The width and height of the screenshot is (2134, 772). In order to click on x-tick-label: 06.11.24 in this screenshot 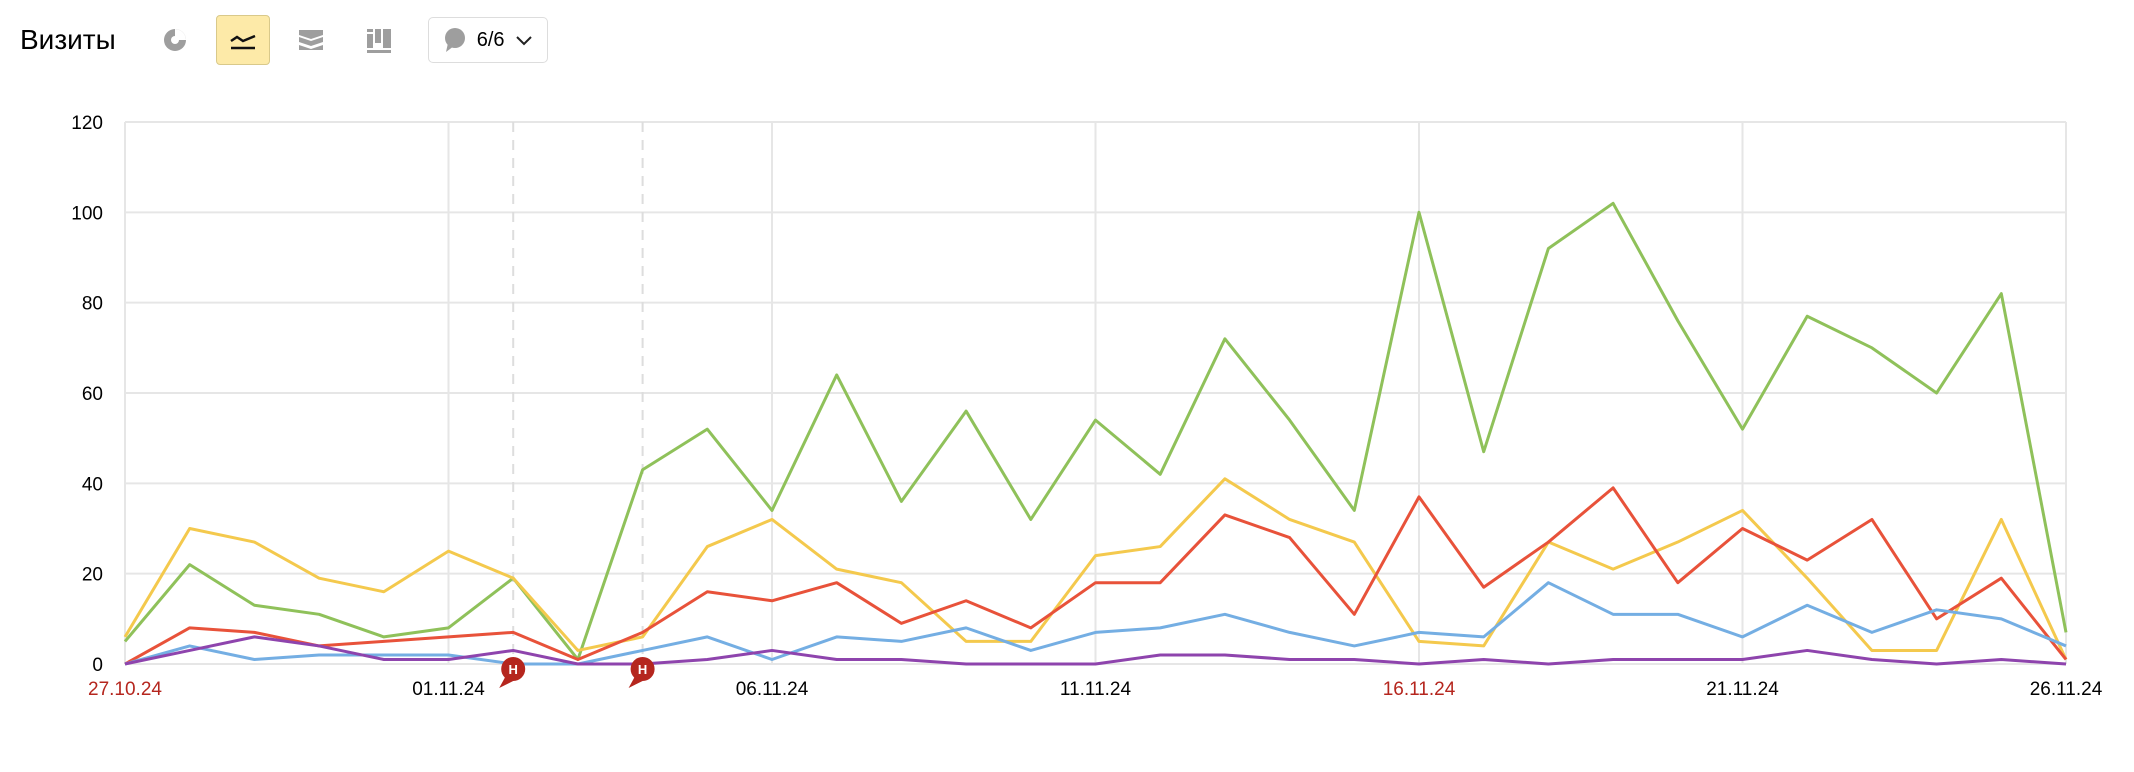, I will do `click(772, 689)`.